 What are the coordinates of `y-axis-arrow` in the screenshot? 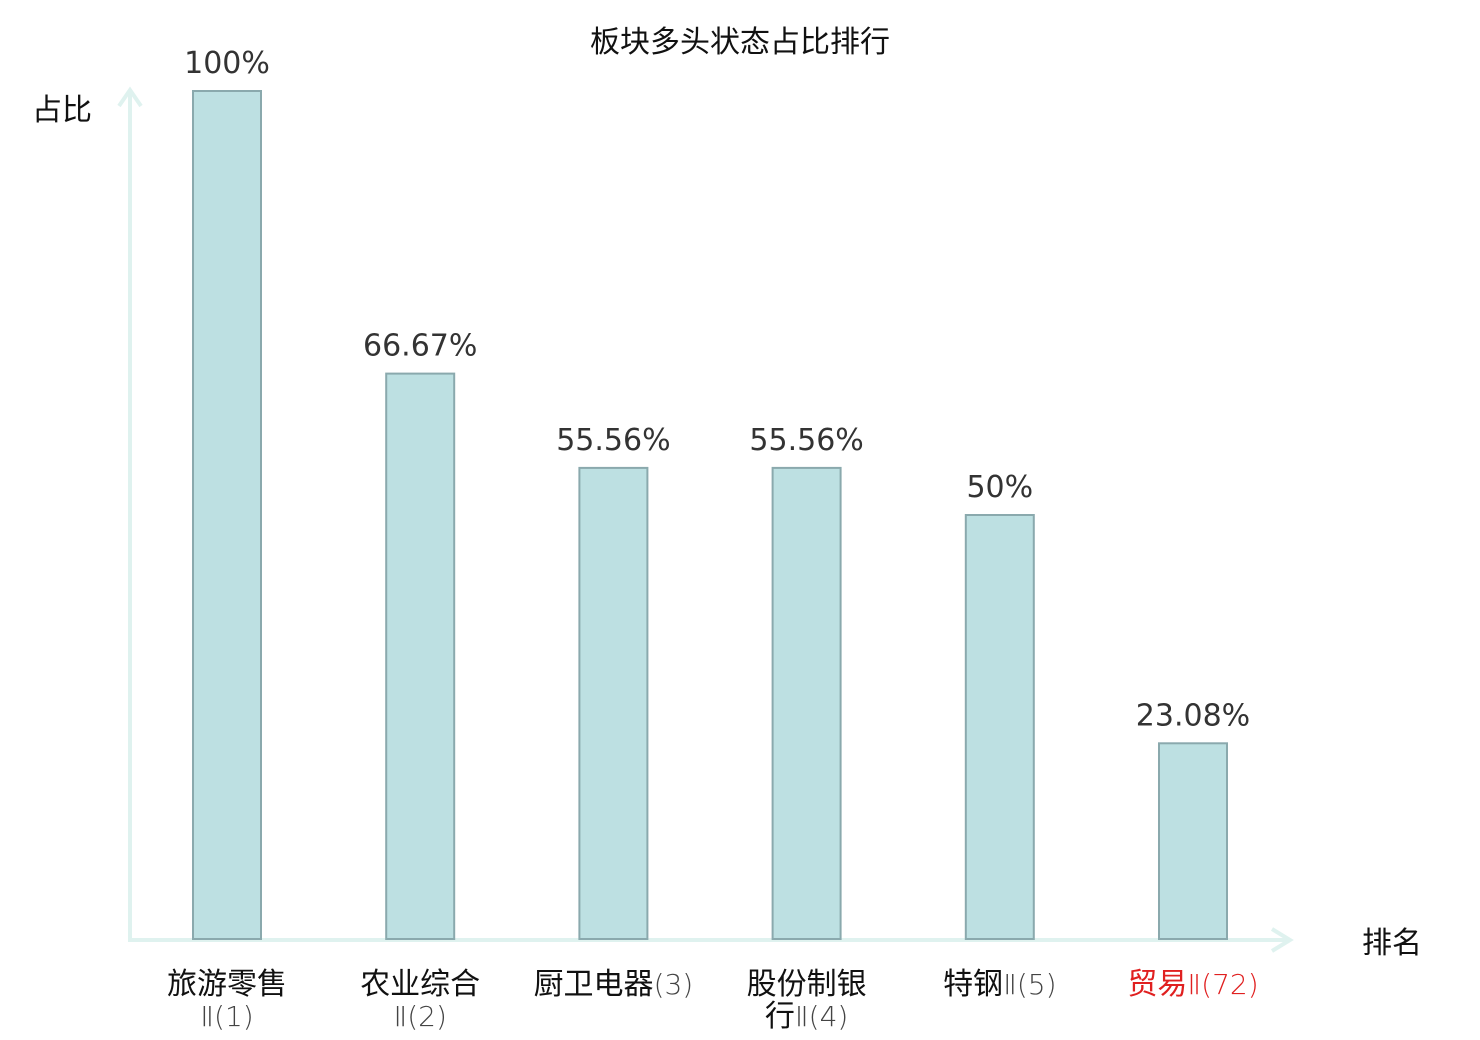 It's located at (130, 97).